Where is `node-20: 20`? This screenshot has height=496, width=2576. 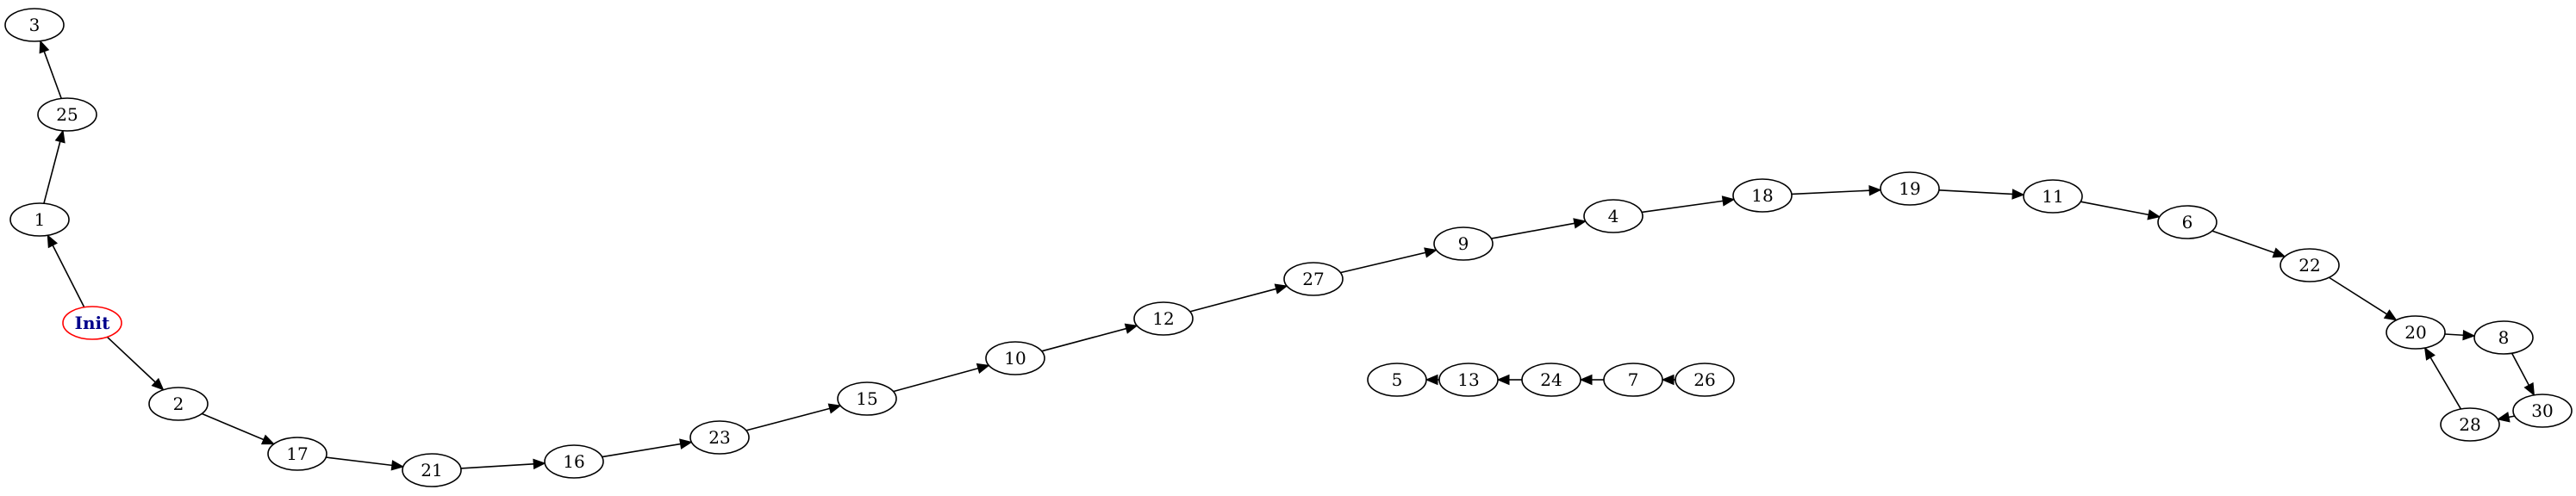
node-20: 20 is located at coordinates (2416, 333).